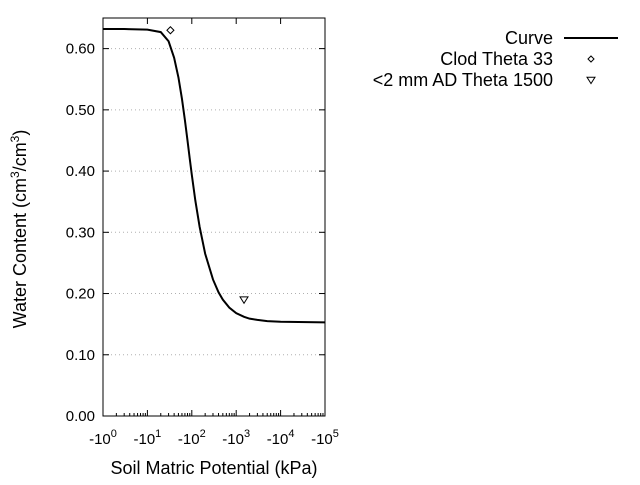 The height and width of the screenshot is (485, 640). What do you see at coordinates (158, 434) in the screenshot?
I see `x-tick-label-exponent: 1` at bounding box center [158, 434].